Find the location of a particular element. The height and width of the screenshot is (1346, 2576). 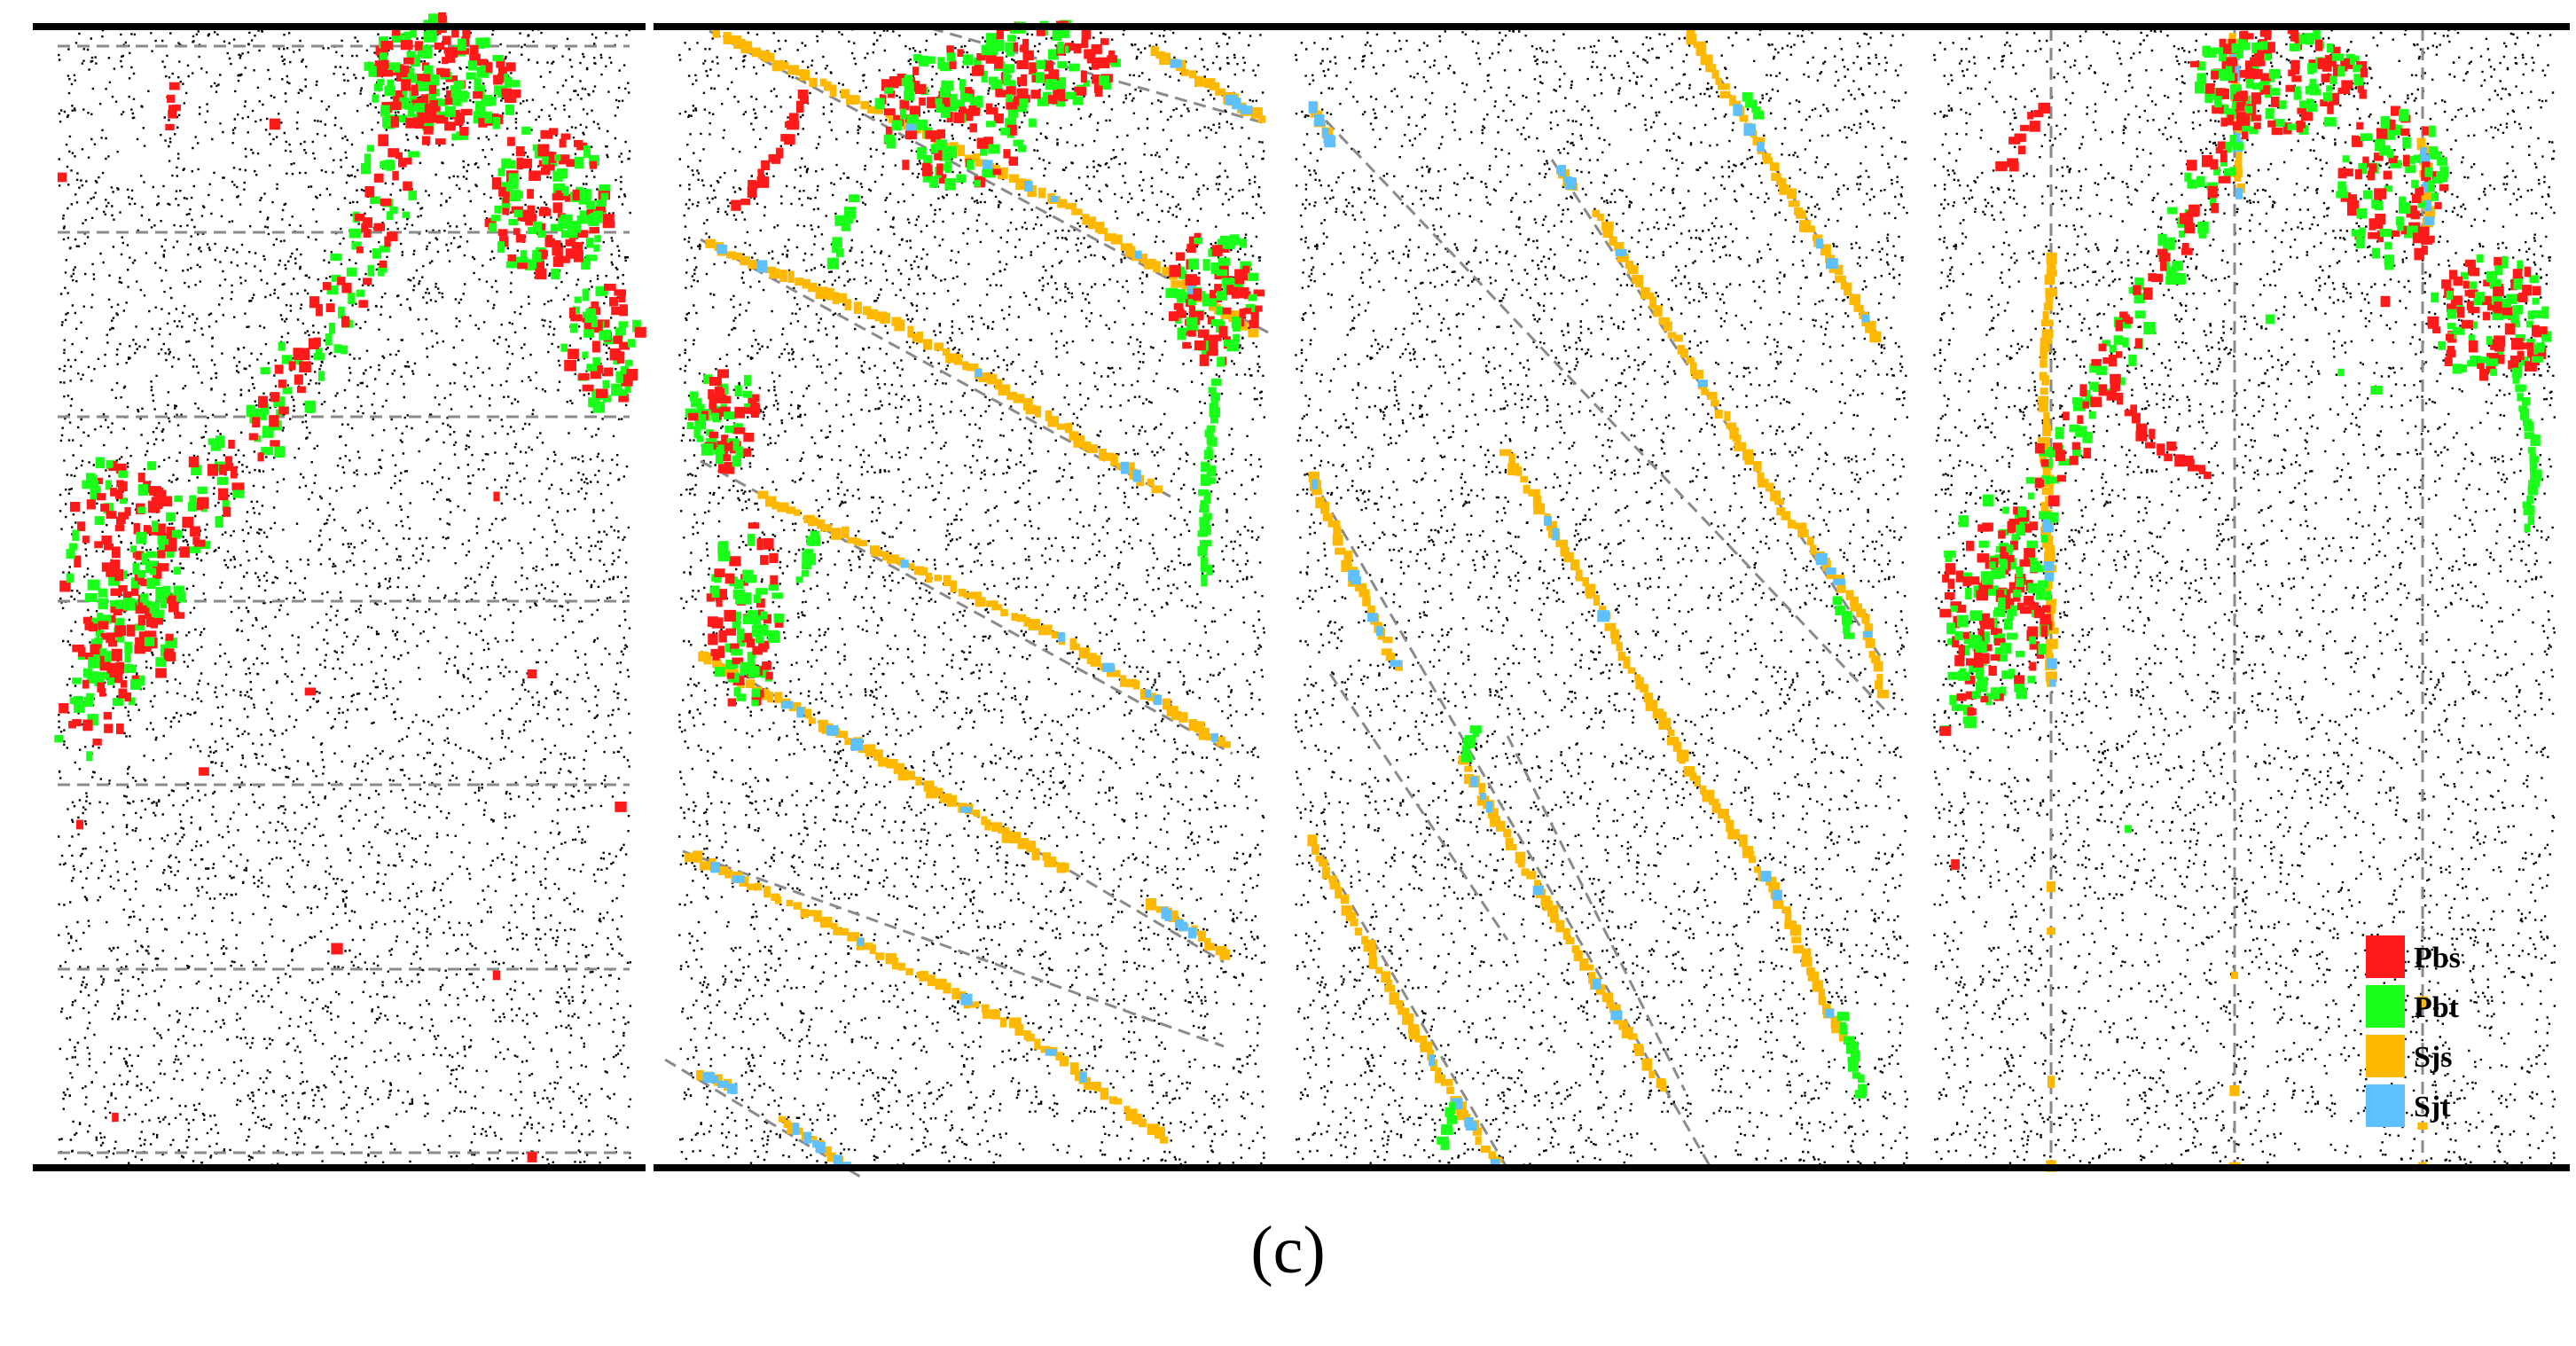

crack-vertical-p2 is located at coordinates (1203, 533).